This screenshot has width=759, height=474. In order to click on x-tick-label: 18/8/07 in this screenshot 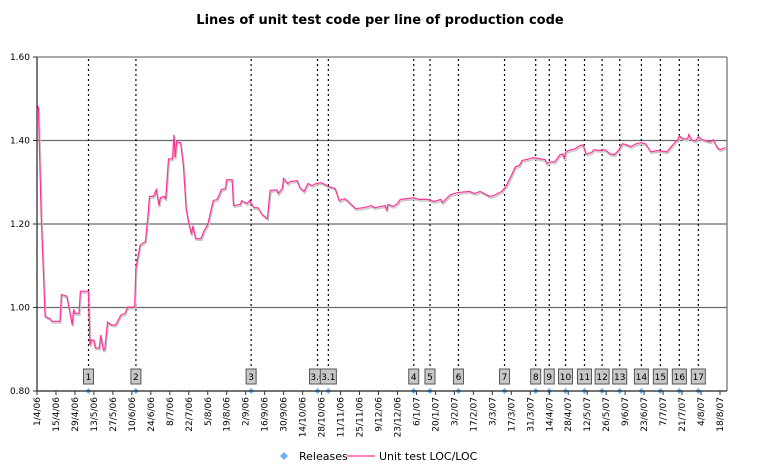, I will do `click(721, 414)`.